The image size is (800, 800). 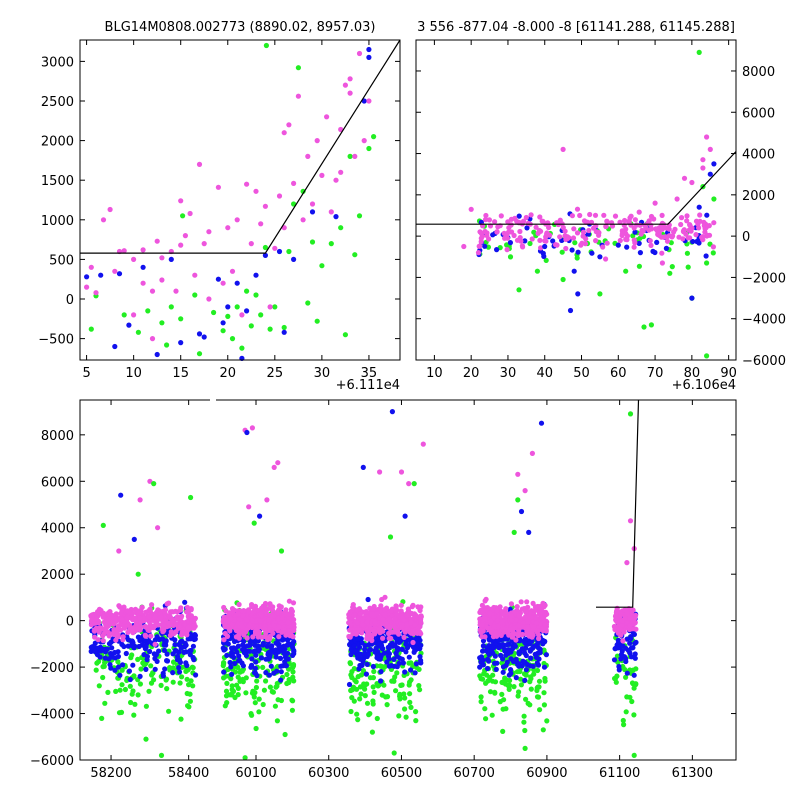 I want to click on tl-ytick-label-4: 1500, so click(x=57, y=181).